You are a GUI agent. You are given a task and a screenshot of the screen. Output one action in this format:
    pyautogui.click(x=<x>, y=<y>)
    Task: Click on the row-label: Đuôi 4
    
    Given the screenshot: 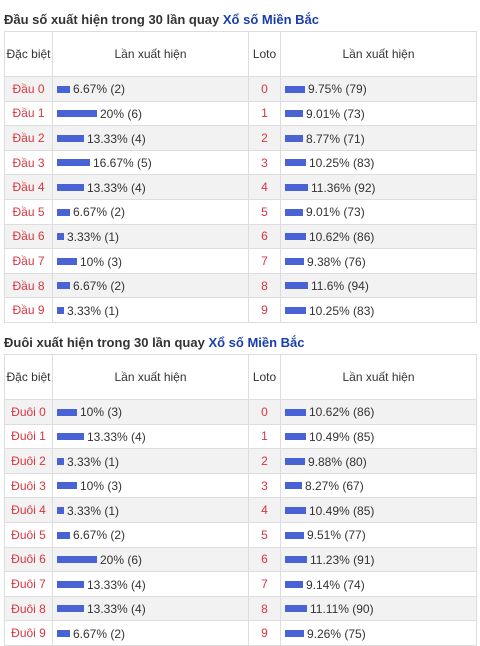 What is the action you would take?
    pyautogui.click(x=29, y=510)
    